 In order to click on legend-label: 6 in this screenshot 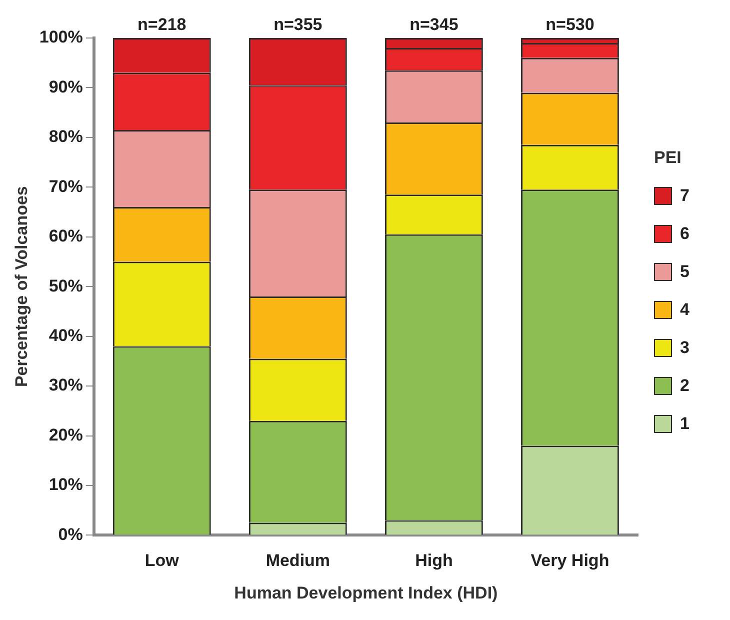, I will do `click(685, 234)`.